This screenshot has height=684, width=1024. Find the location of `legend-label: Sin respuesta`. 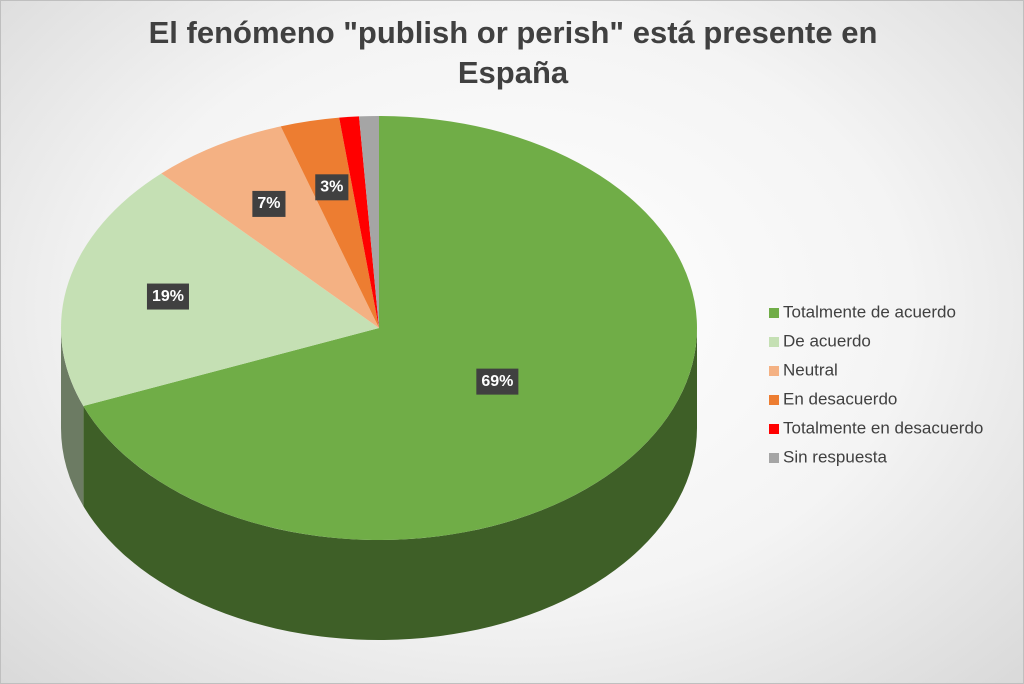

legend-label: Sin respuesta is located at coordinates (835, 456).